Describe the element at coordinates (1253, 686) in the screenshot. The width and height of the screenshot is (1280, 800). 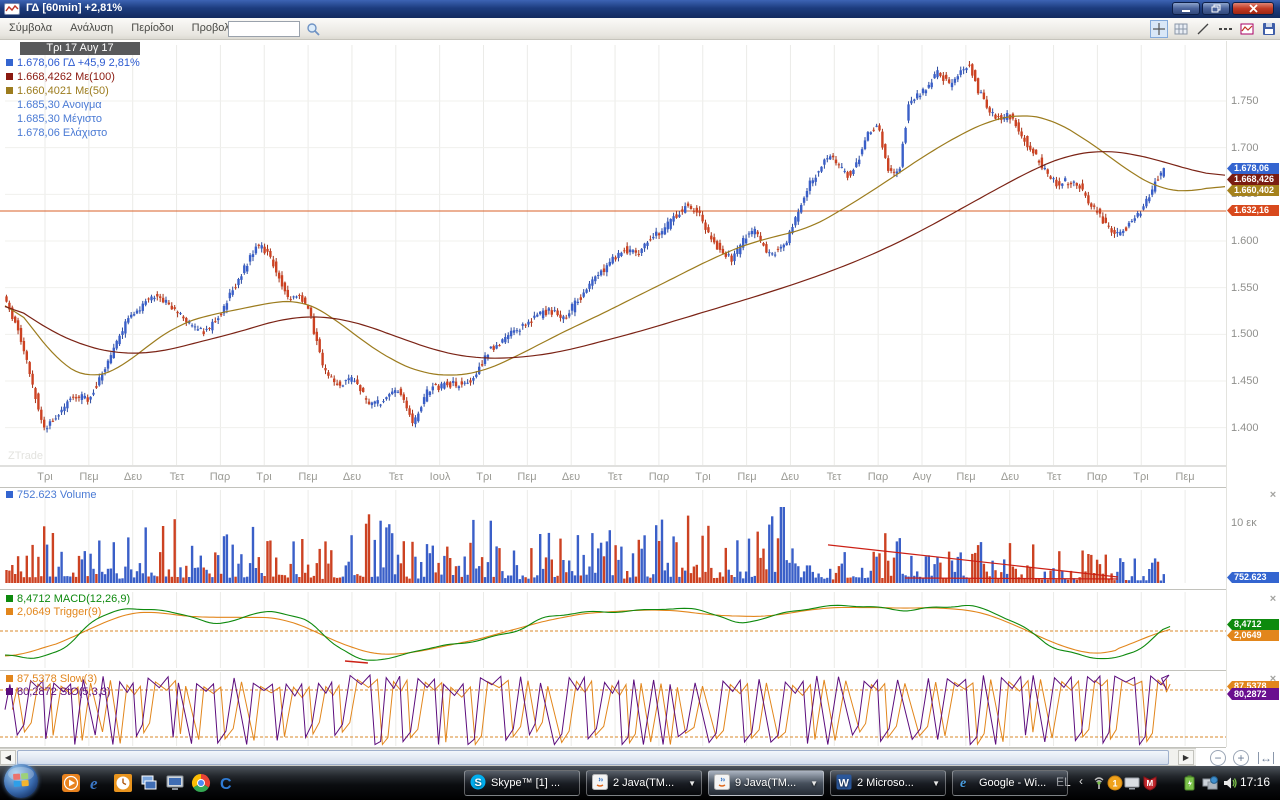
I see `slow-tag: 87,5378` at that location.